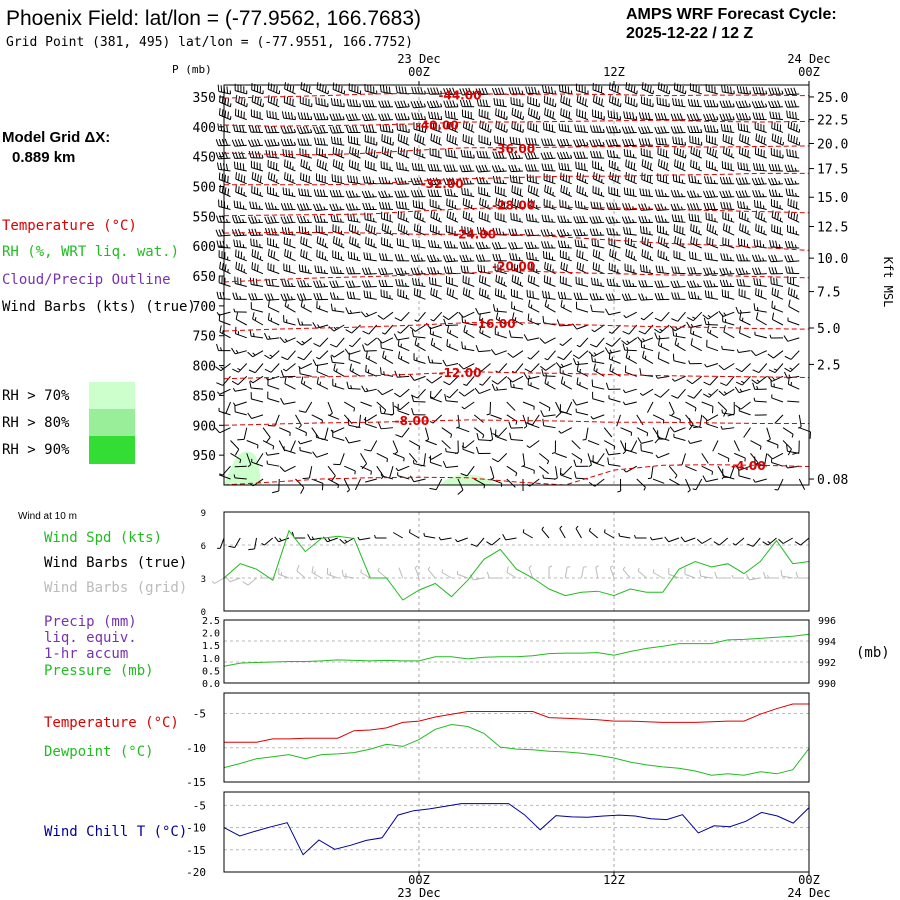  Describe the element at coordinates (112, 450) in the screenshot. I see `rh-legend-90-swatch` at that location.